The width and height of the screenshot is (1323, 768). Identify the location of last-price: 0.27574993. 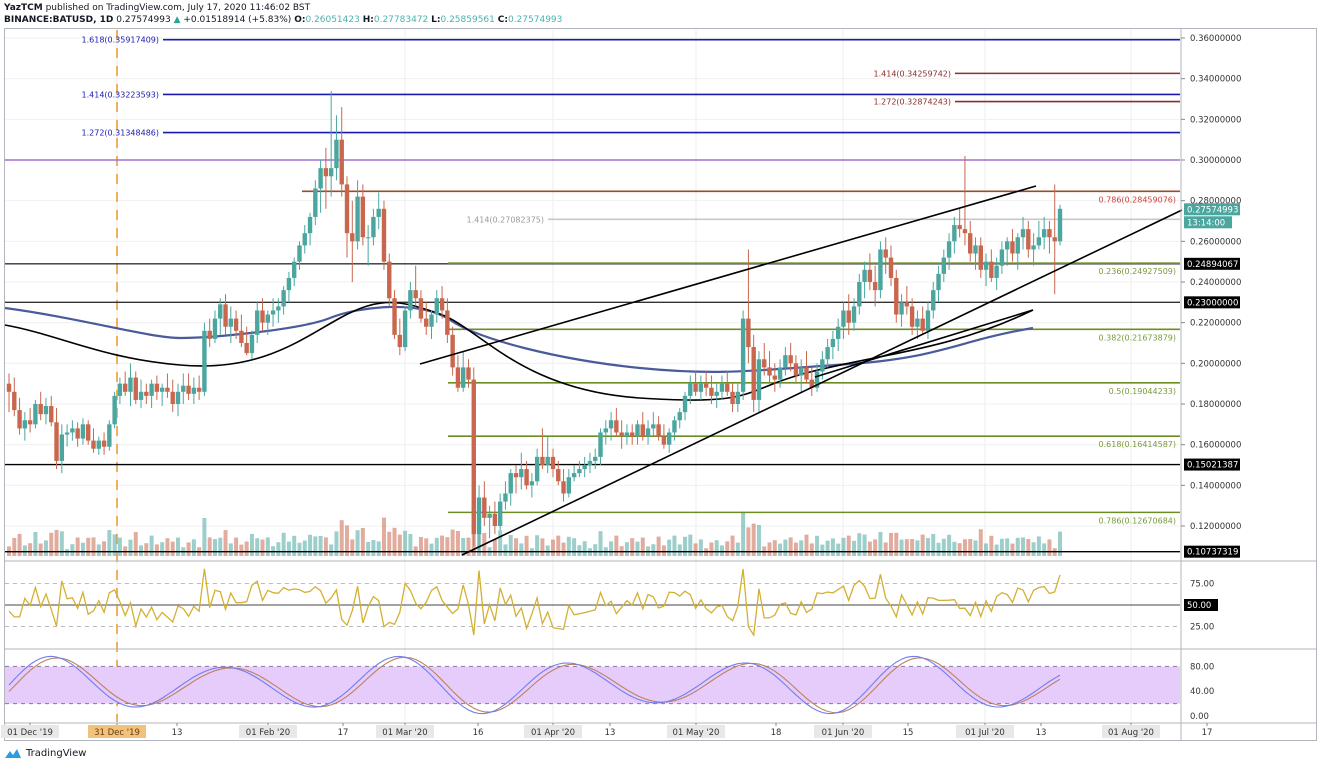
(143, 20).